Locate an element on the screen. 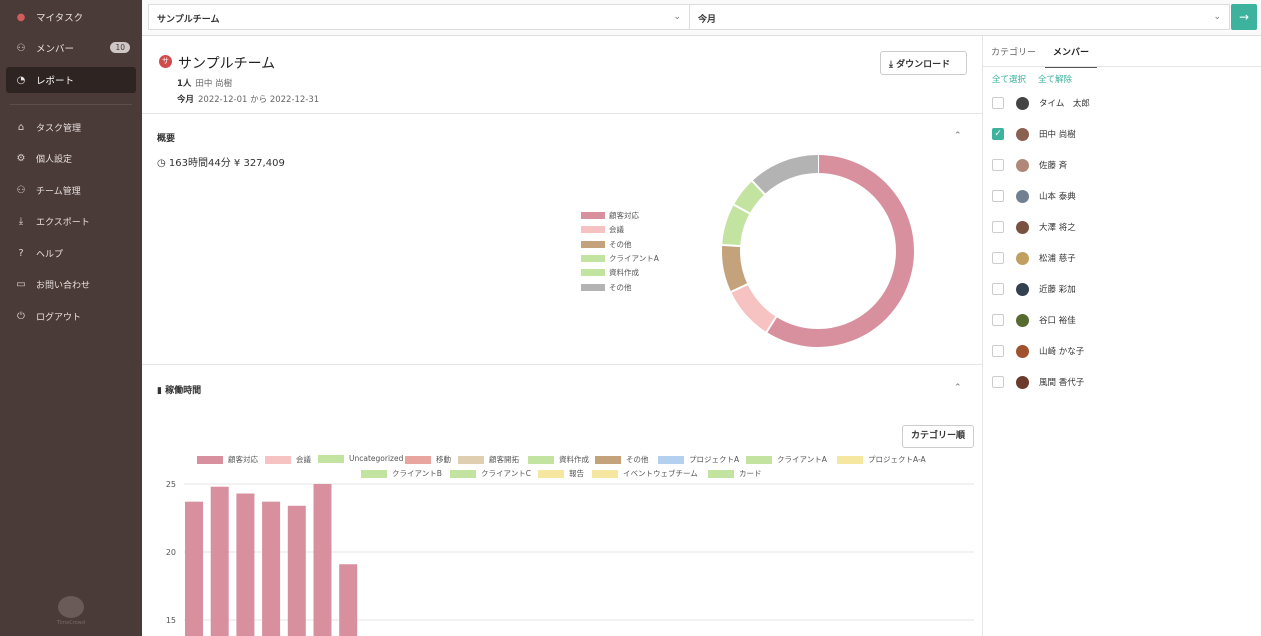 The height and width of the screenshot is (636, 1261). sidebar-item-report: ◔ レポート is located at coordinates (71, 80).